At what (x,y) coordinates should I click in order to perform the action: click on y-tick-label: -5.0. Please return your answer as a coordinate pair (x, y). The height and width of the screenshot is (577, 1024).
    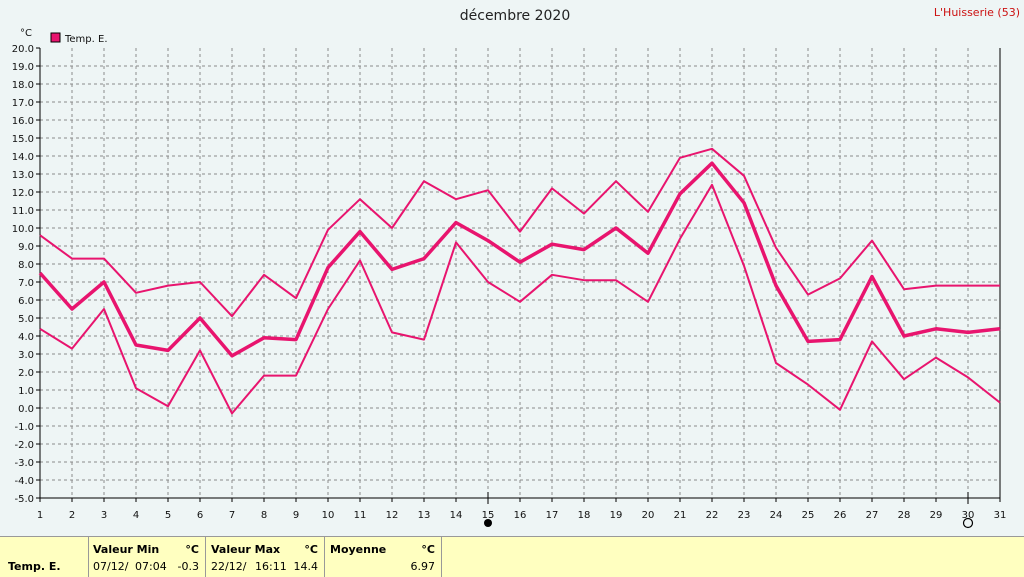
    Looking at the image, I should click on (24, 499).